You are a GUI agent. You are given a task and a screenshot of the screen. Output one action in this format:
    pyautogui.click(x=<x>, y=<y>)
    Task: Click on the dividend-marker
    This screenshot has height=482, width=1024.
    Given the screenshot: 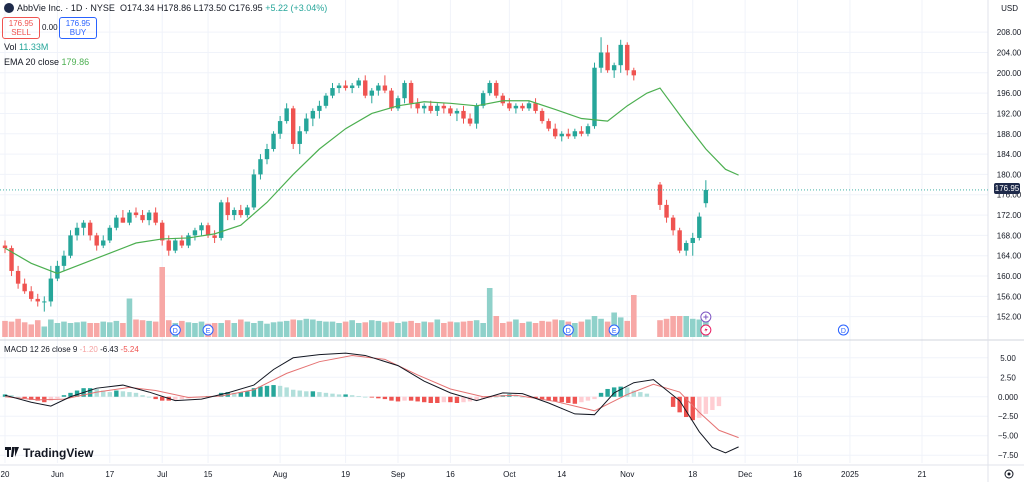 What is the action you would take?
    pyautogui.click(x=175, y=330)
    